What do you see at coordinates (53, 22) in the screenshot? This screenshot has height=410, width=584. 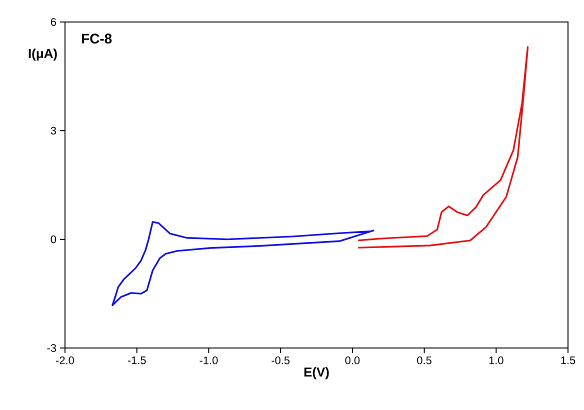 I see `y-tick-label: 6` at bounding box center [53, 22].